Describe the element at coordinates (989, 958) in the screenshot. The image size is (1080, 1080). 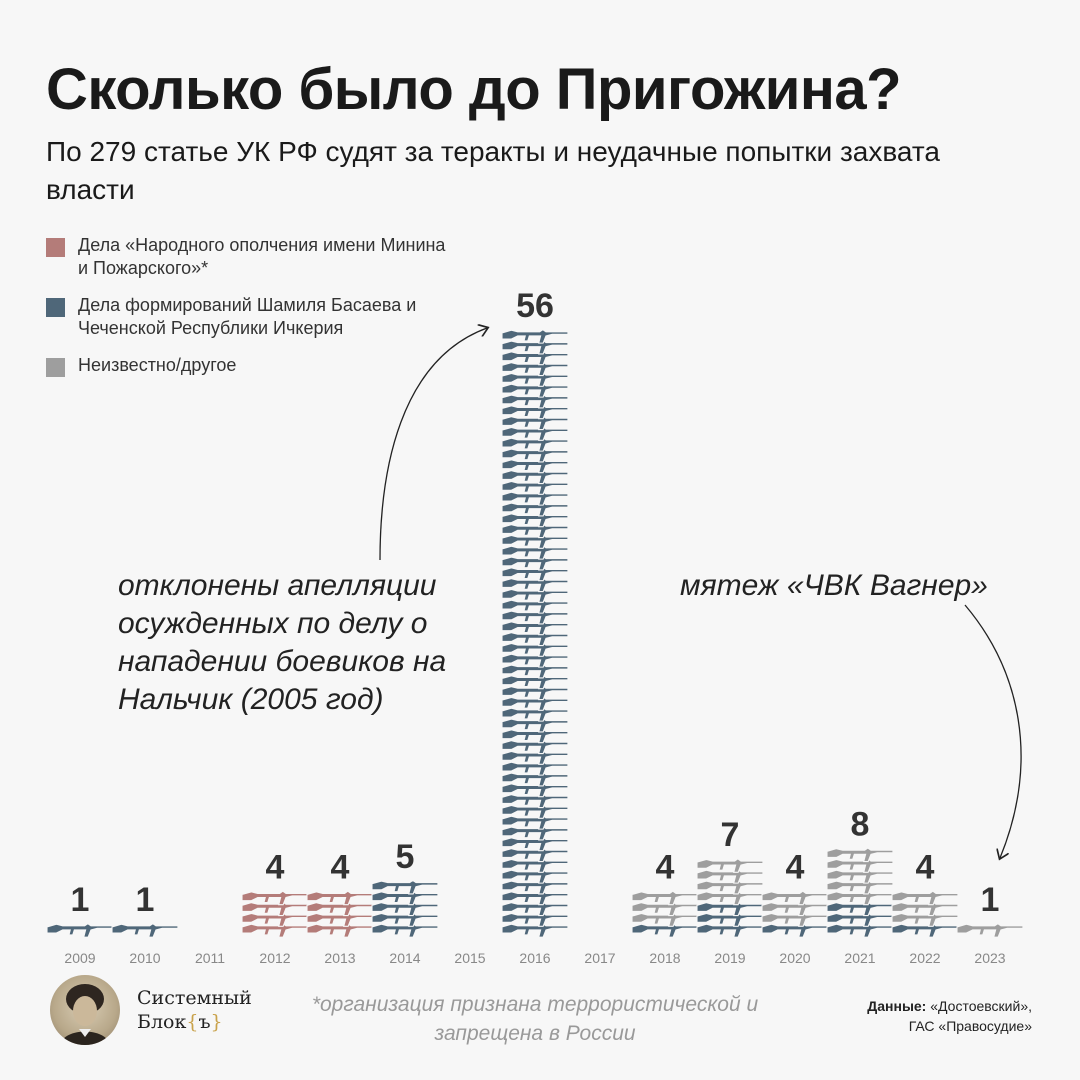
I see `x-tick-label: 2023` at that location.